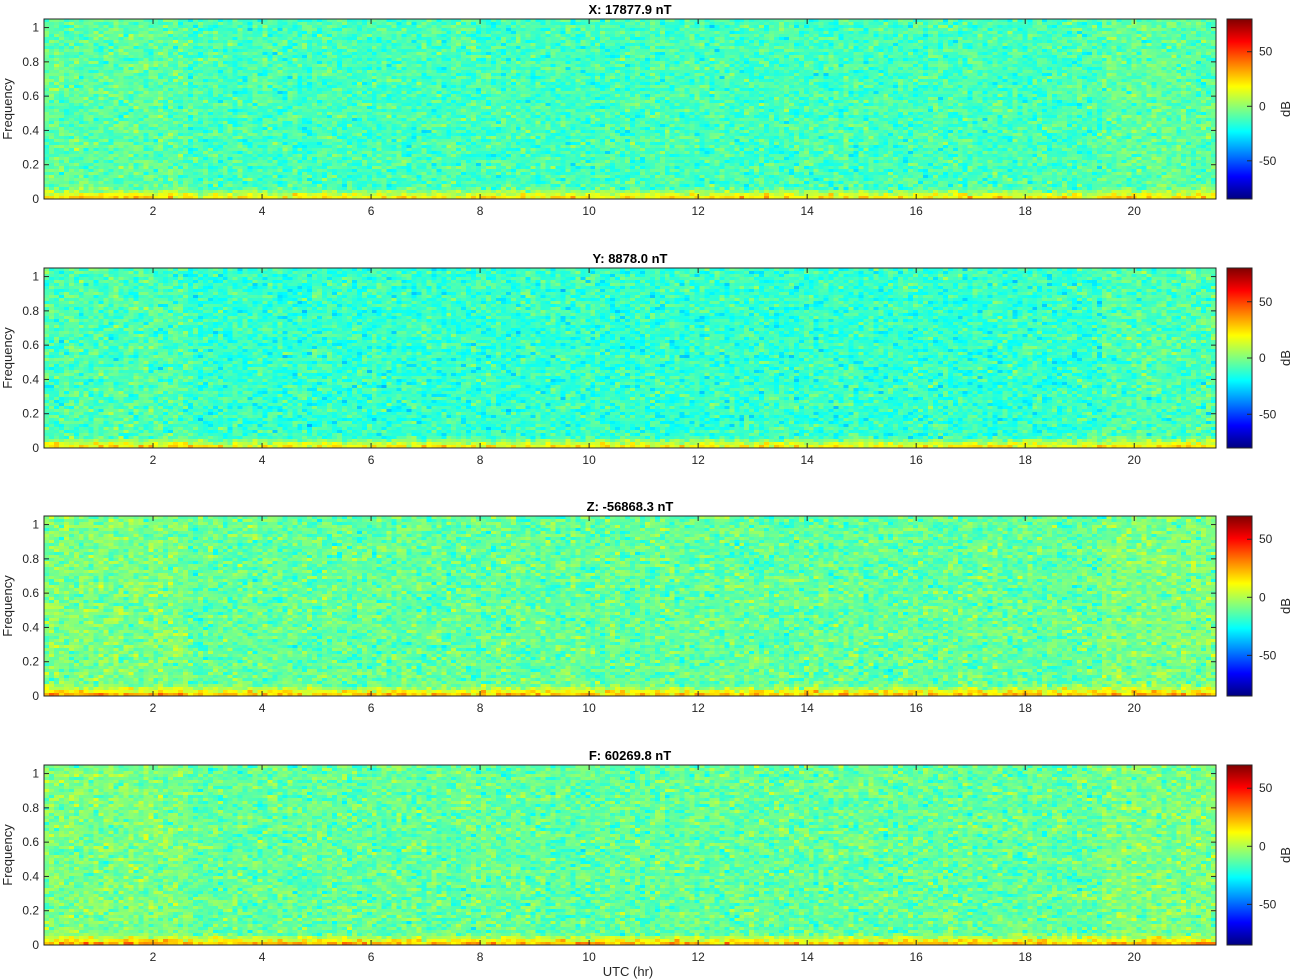 The height and width of the screenshot is (980, 1297). I want to click on panel-title: Y: 8878.0 nT, so click(630, 258).